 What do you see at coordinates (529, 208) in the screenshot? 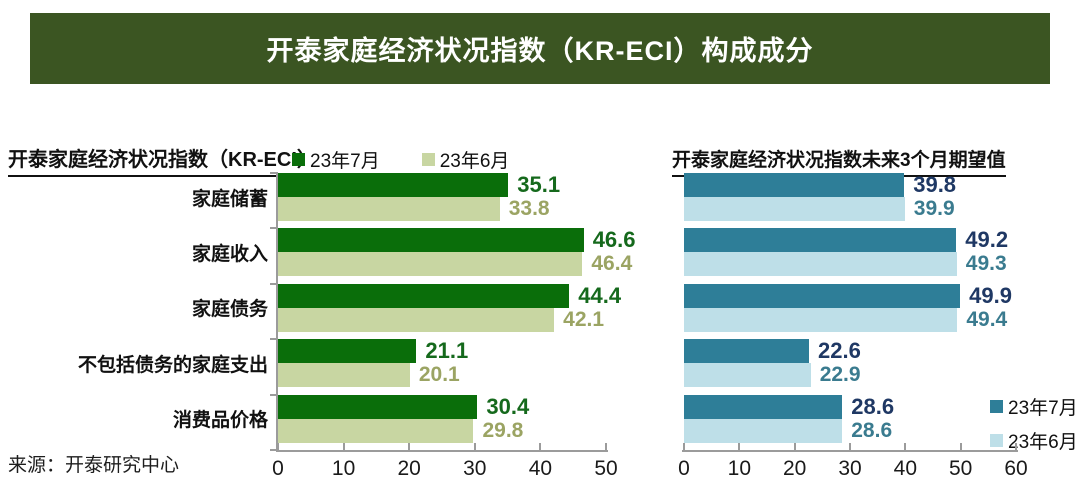
I see `bar-value-label: 33.8` at bounding box center [529, 208].